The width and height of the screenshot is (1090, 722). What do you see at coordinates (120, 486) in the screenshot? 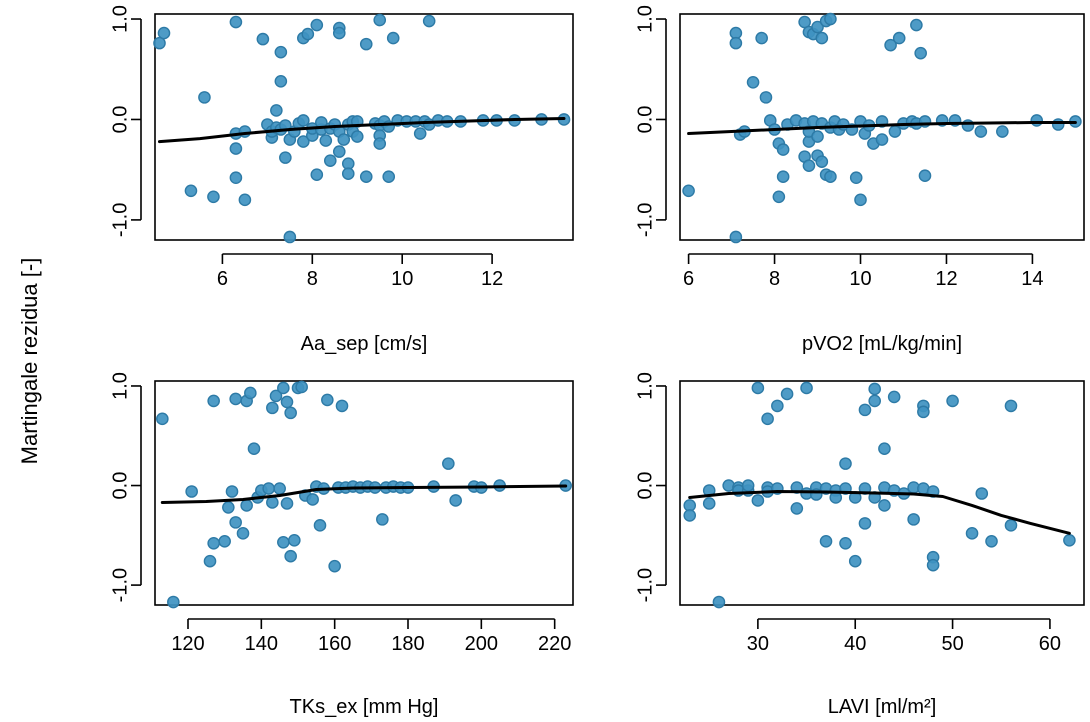
I see `y-tick-label: 0.0` at bounding box center [120, 486].